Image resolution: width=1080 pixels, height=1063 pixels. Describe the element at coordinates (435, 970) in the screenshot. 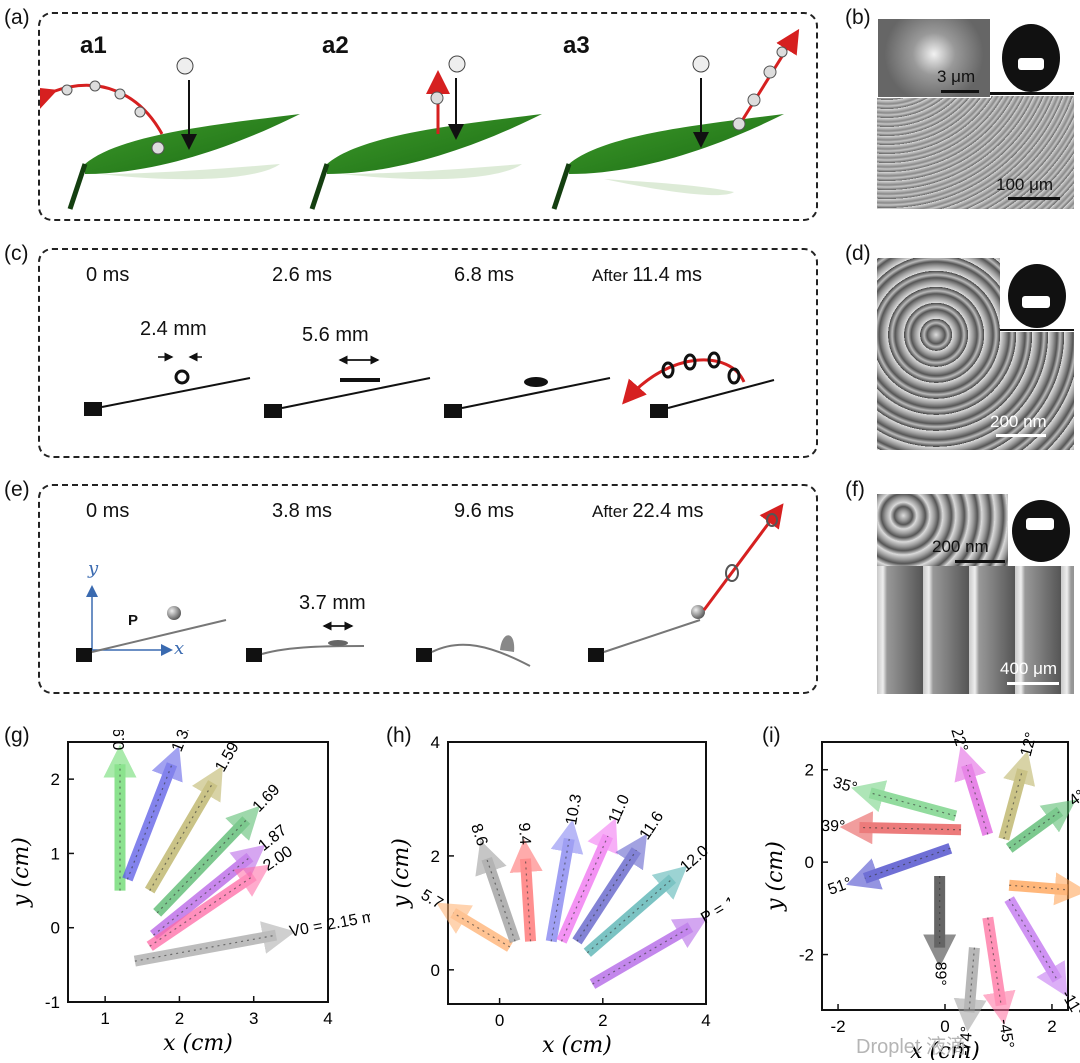

I see `y-tick-label-h: 0` at that location.